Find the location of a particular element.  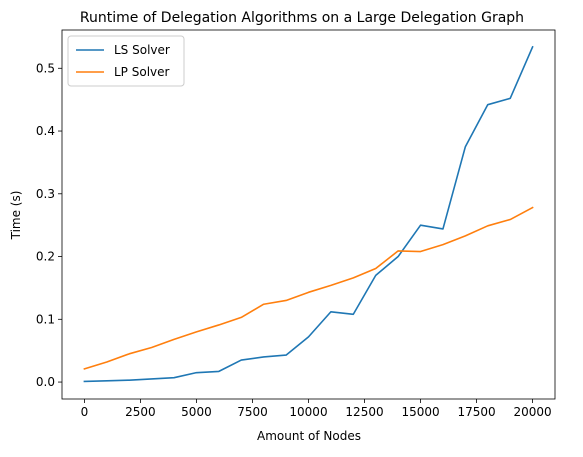

legend-box is located at coordinates (126, 61).